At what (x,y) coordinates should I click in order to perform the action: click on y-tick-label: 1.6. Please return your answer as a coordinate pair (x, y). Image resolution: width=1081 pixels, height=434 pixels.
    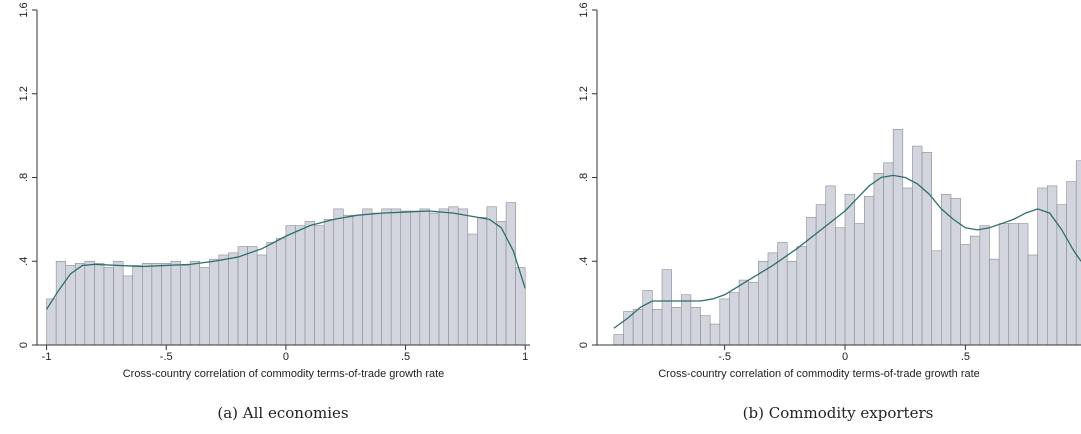
    Looking at the image, I should click on (584, 9).